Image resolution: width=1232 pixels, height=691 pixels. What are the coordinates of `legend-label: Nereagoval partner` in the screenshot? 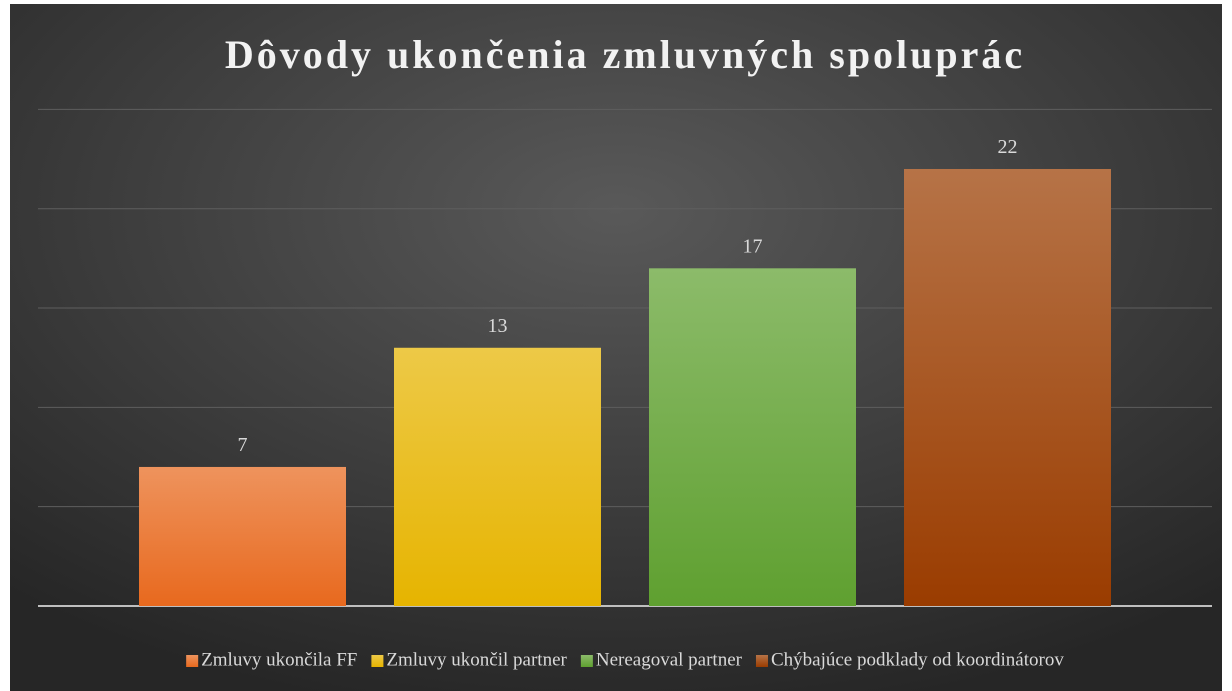 It's located at (669, 659).